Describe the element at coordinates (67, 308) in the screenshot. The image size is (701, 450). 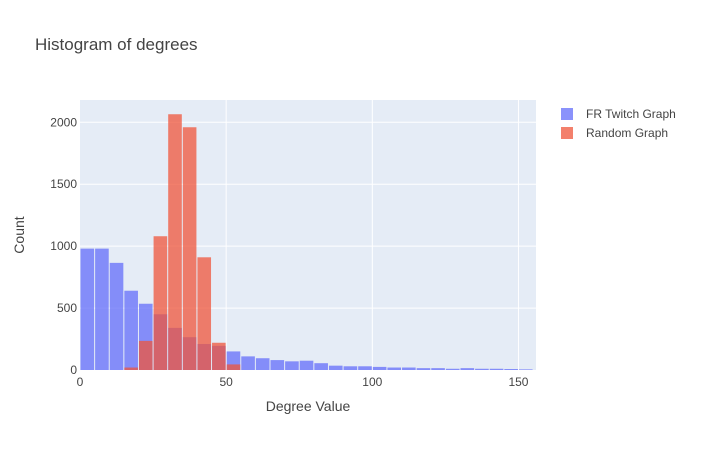
I see `y-tick-label: 500` at that location.